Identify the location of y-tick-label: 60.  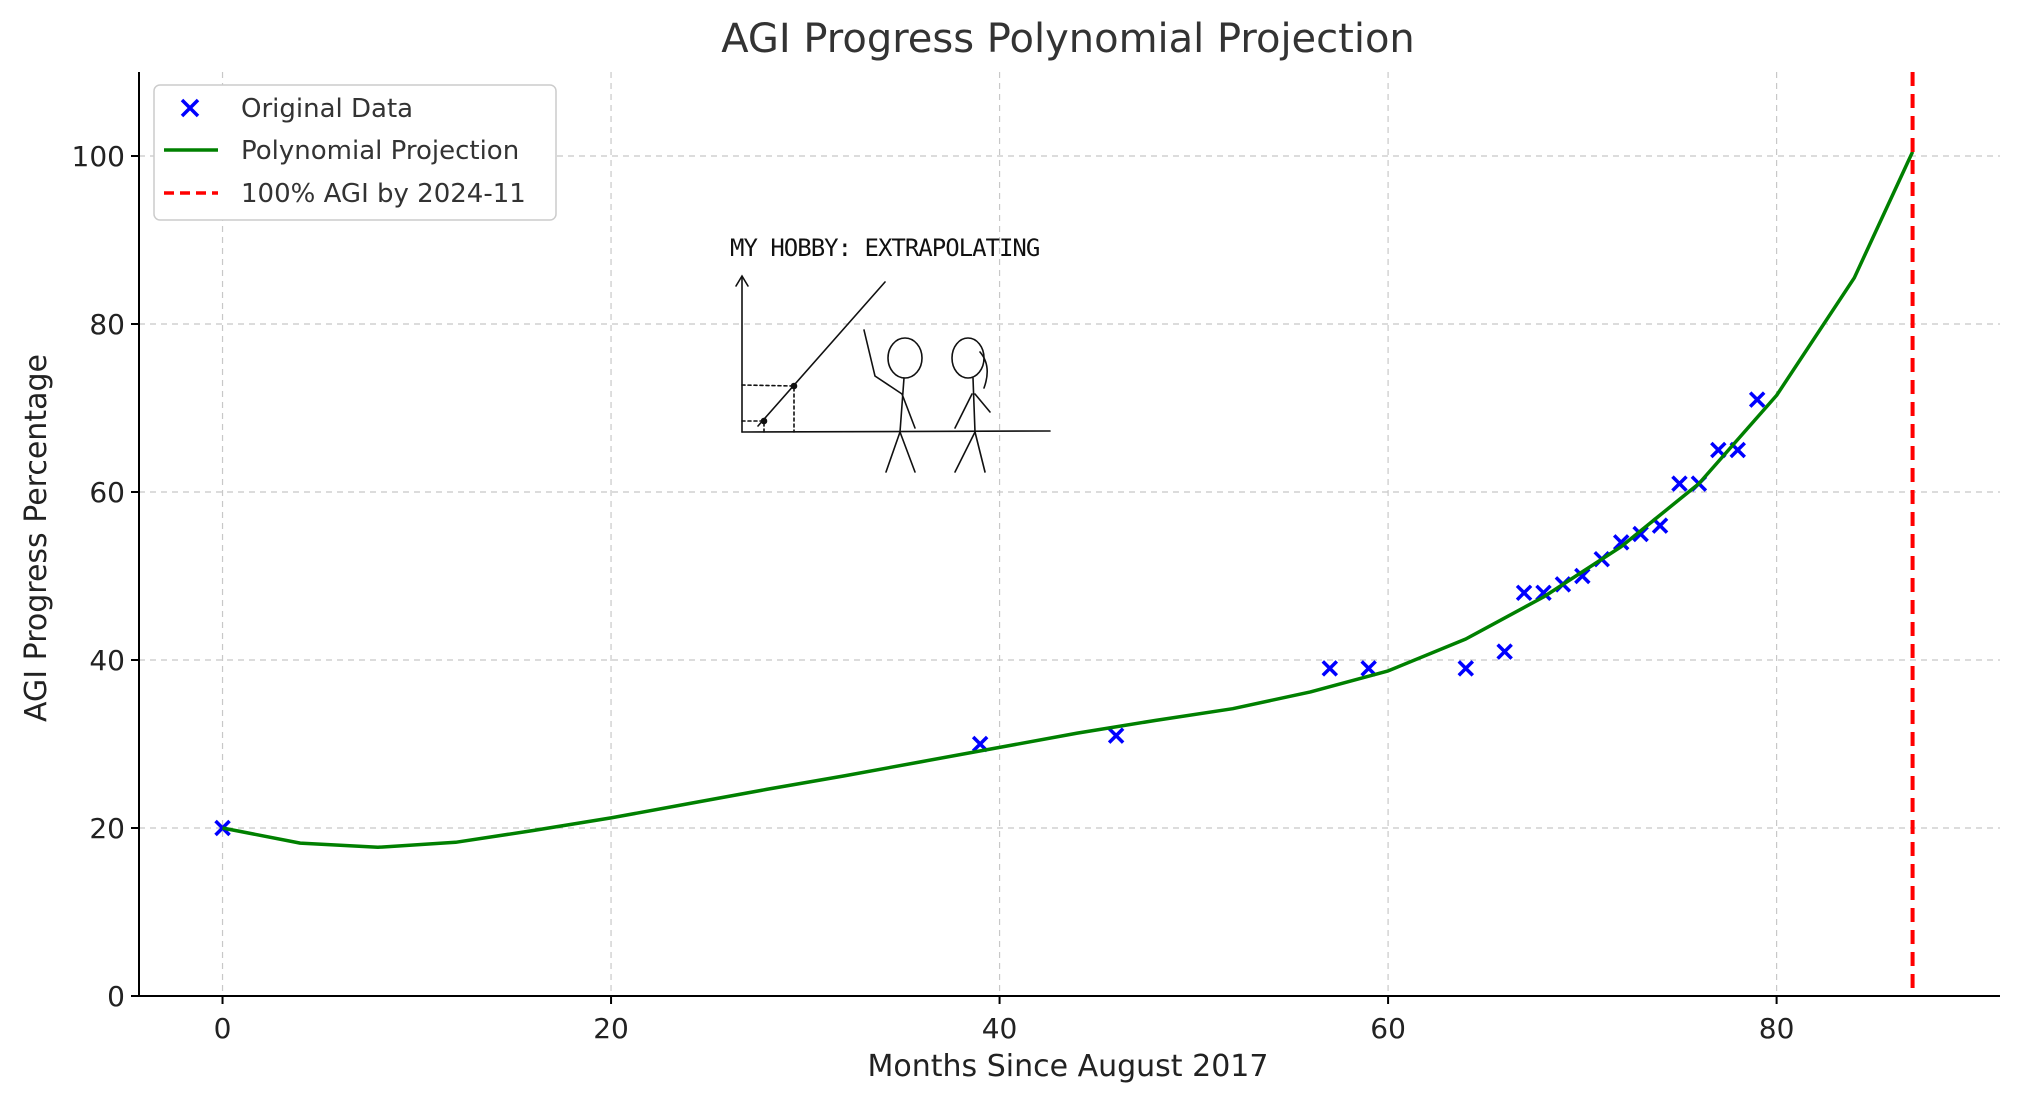
(107, 492).